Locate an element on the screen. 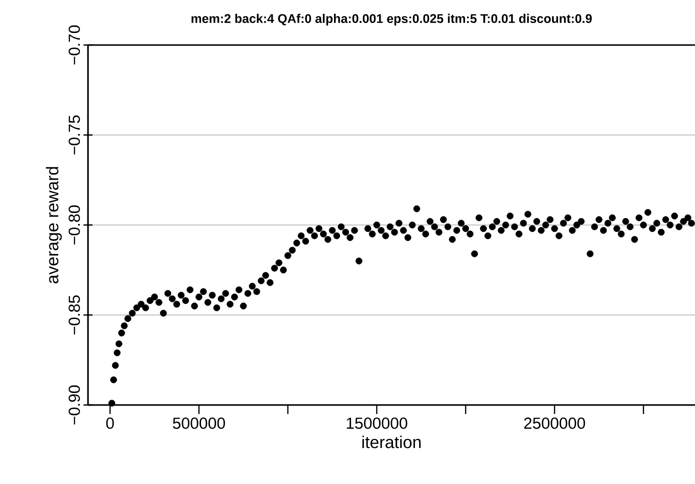 This screenshot has height=484, width=695. x-axis-title: iteration is located at coordinates (391, 442).